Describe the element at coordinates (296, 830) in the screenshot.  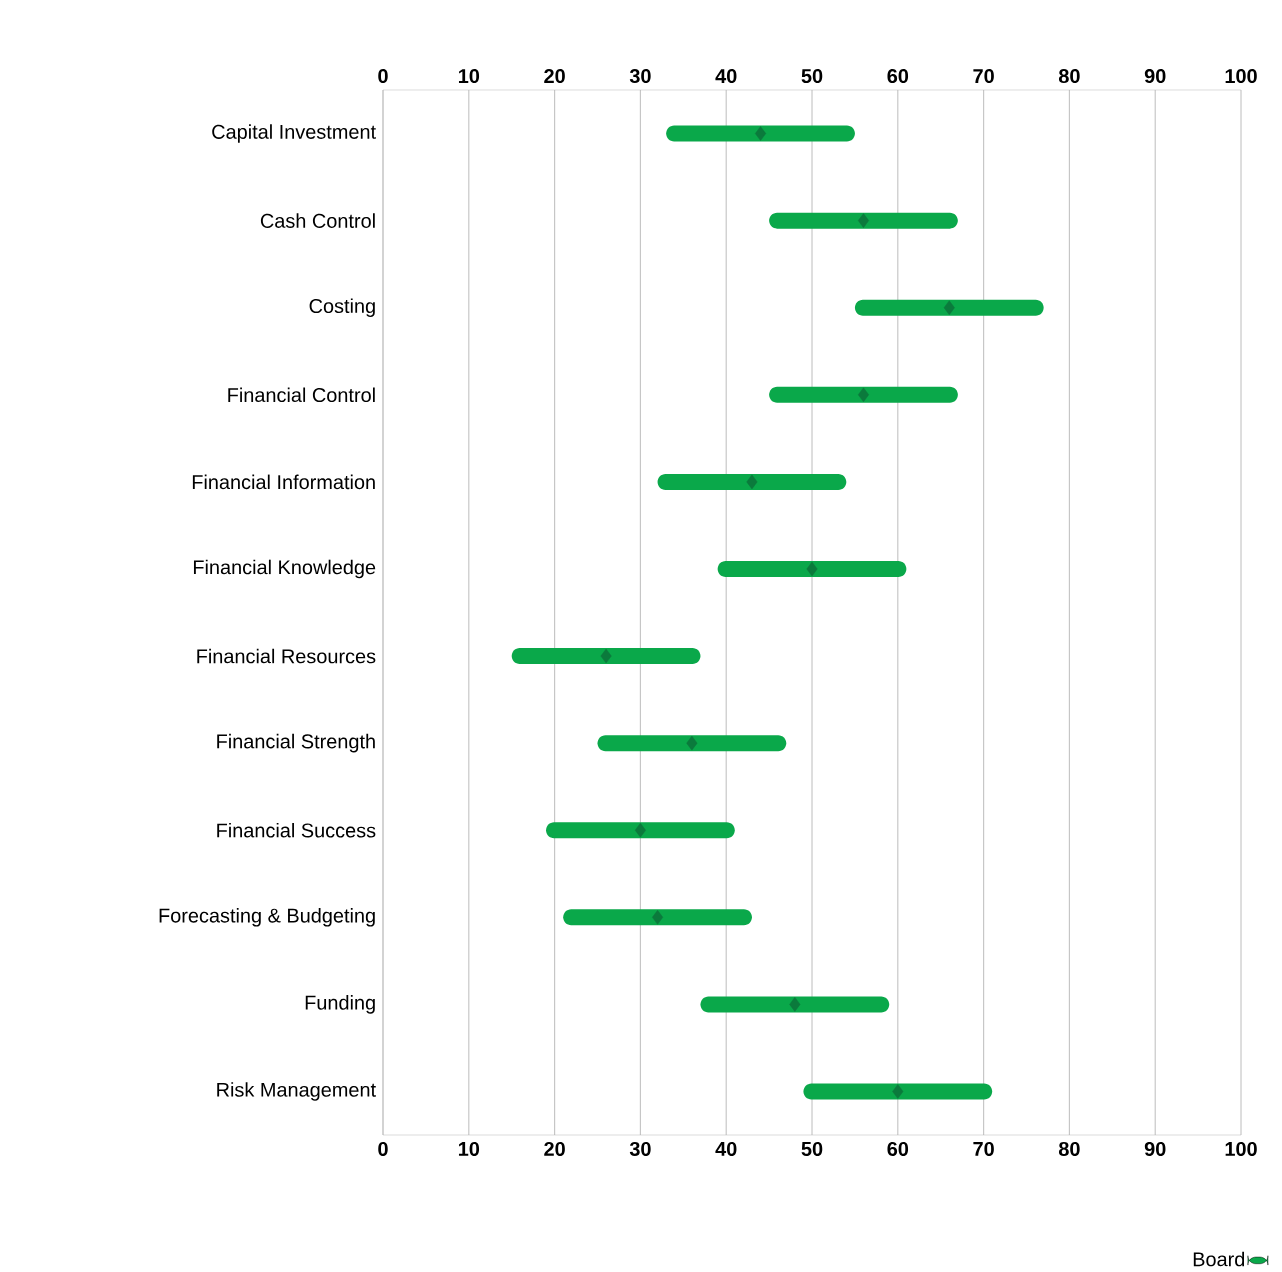
I see `y-tick-label: Financial Success` at that location.